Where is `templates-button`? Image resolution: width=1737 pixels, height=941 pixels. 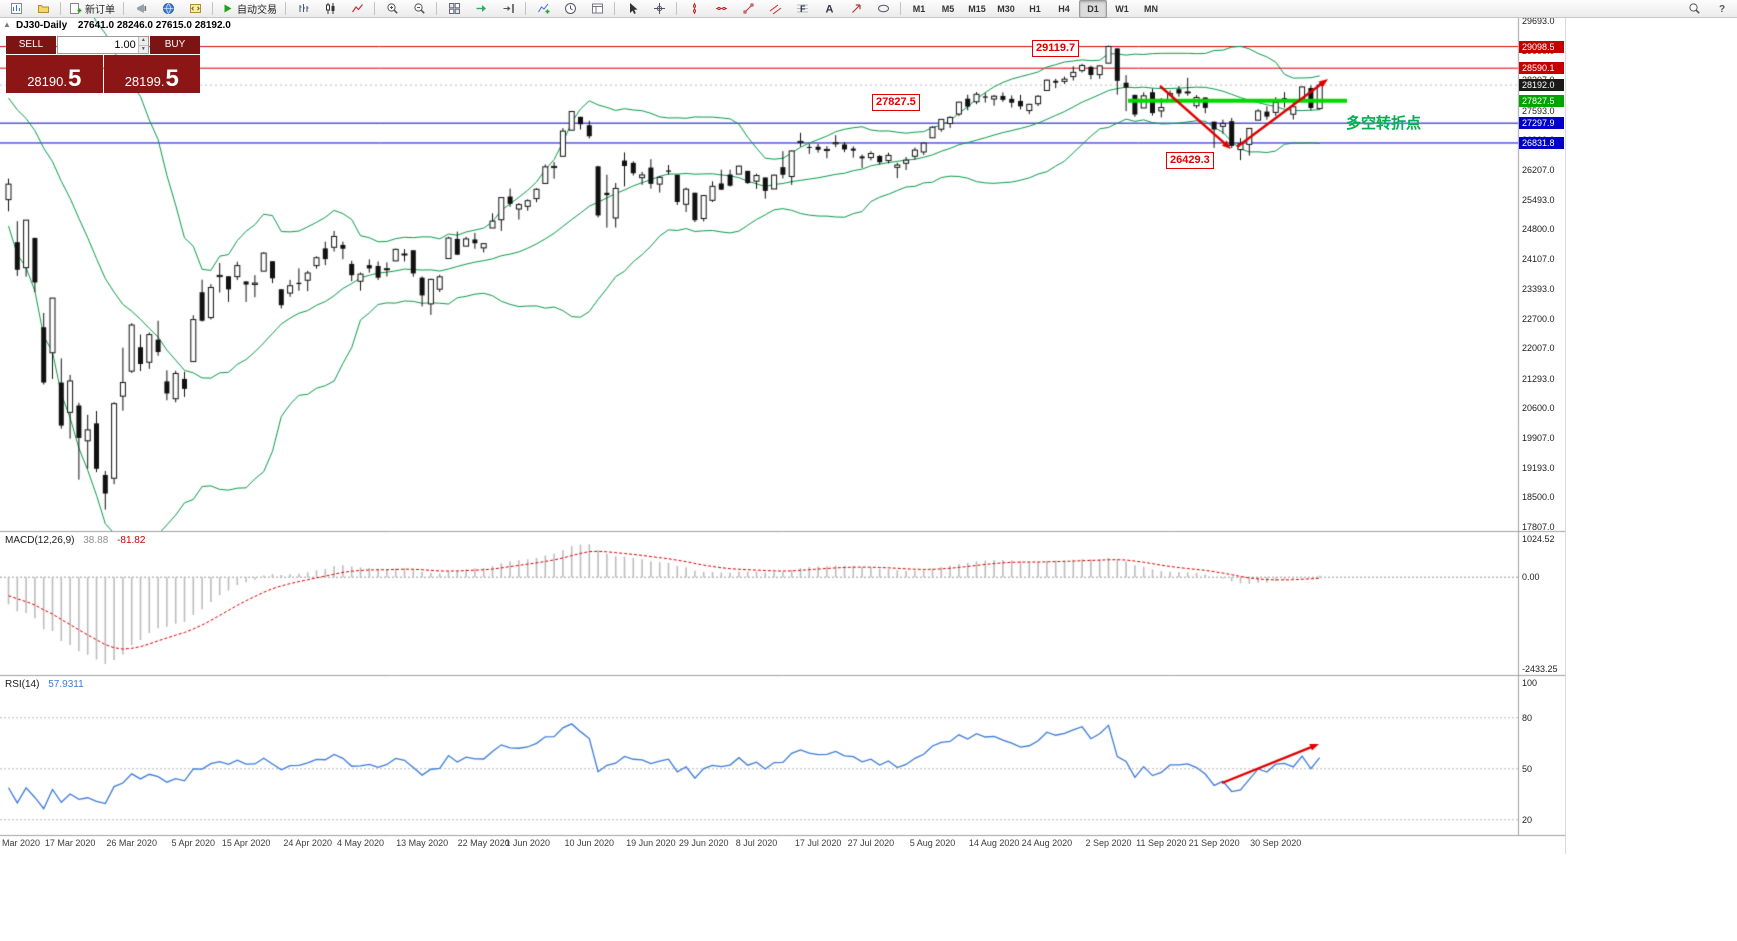 templates-button is located at coordinates (597, 9).